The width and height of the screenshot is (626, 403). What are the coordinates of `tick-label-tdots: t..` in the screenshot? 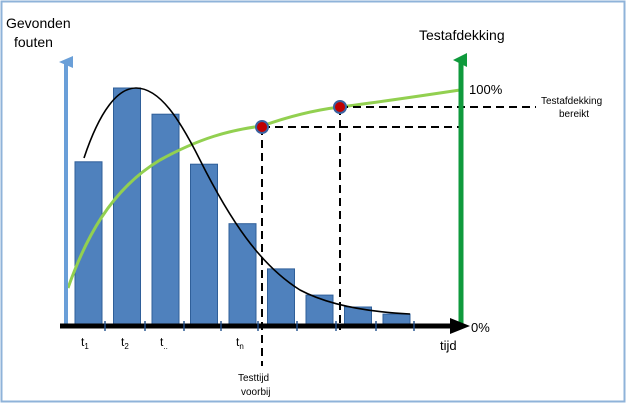 It's located at (164, 343).